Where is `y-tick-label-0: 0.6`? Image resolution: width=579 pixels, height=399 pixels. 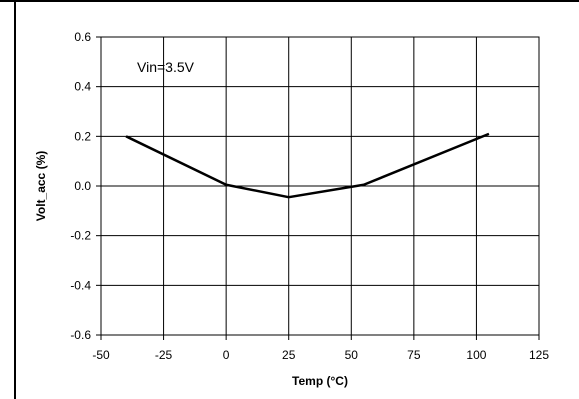 y-tick-label-0: 0.6 is located at coordinates (82, 37).